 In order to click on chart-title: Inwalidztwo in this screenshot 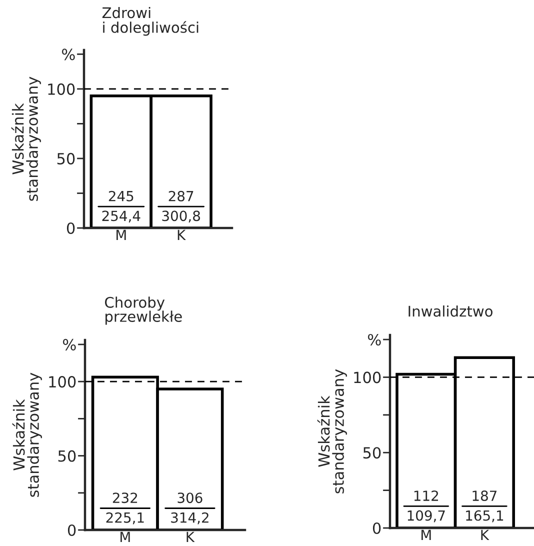, I will do `click(450, 311)`.